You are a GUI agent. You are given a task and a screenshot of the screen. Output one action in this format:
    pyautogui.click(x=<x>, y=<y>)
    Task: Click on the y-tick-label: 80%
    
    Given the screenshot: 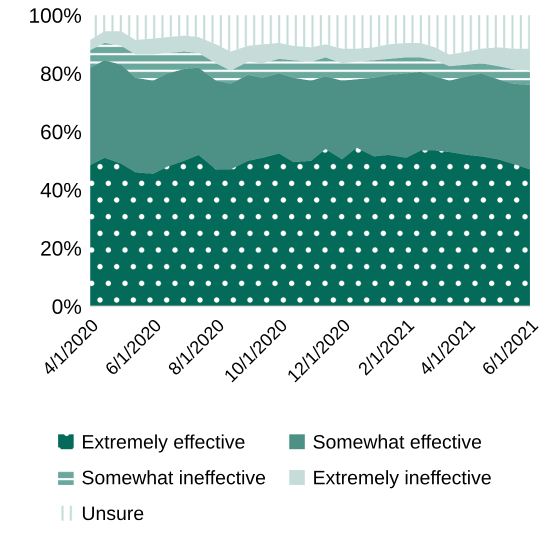 What is the action you would take?
    pyautogui.click(x=61, y=74)
    